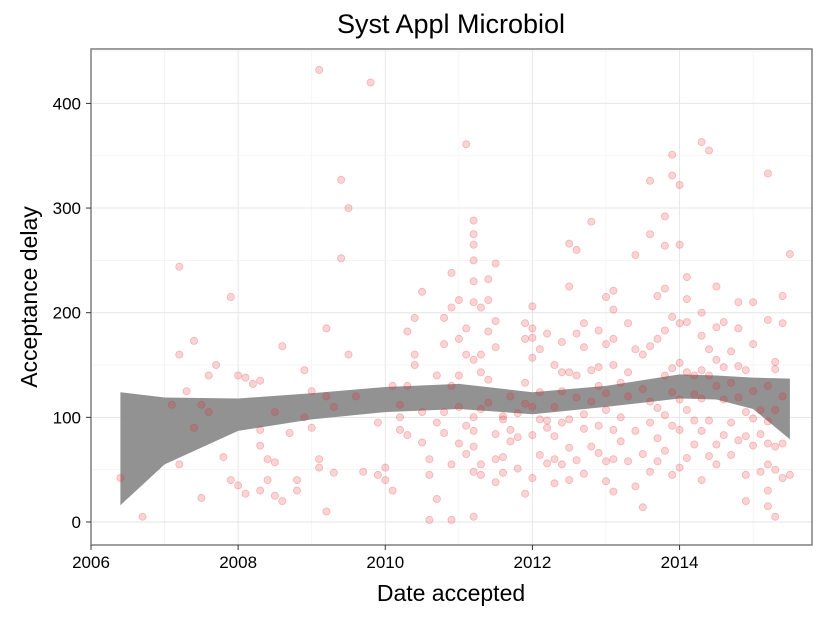  Describe the element at coordinates (680, 562) in the screenshot. I see `x-tick-label: 2014` at that location.